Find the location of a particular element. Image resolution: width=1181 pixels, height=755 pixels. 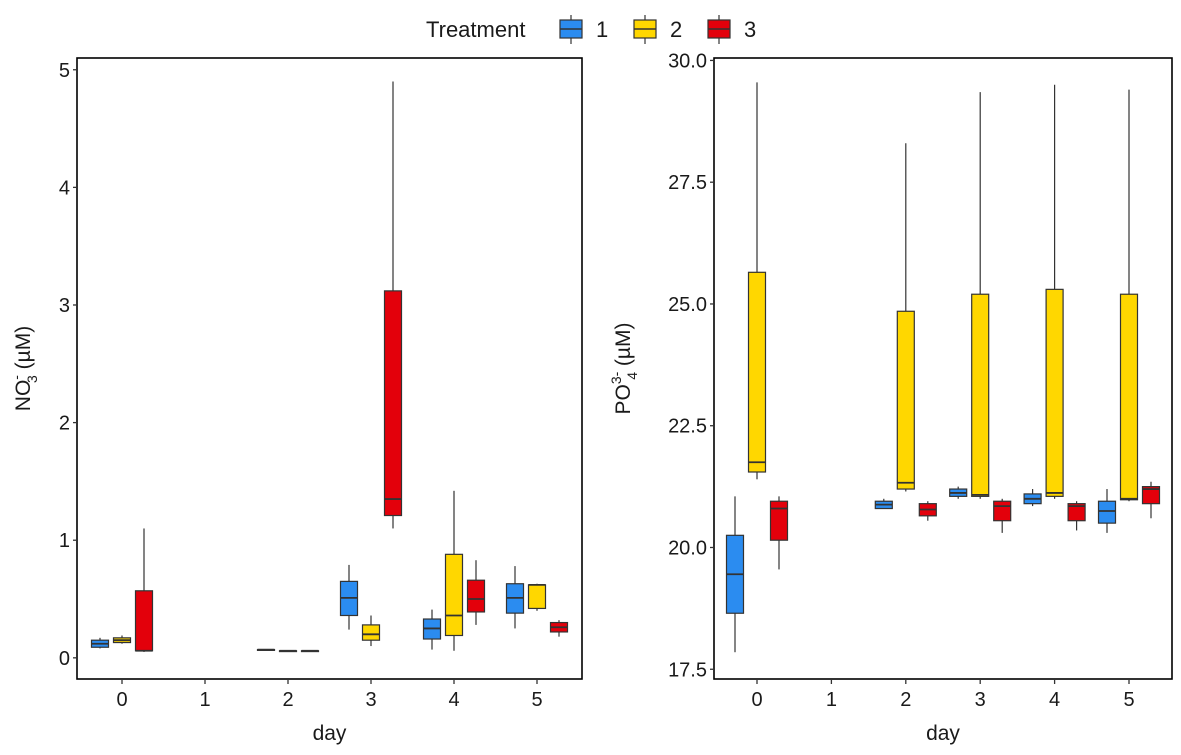

phosphate-box-day2-t3 is located at coordinates (927, 511).